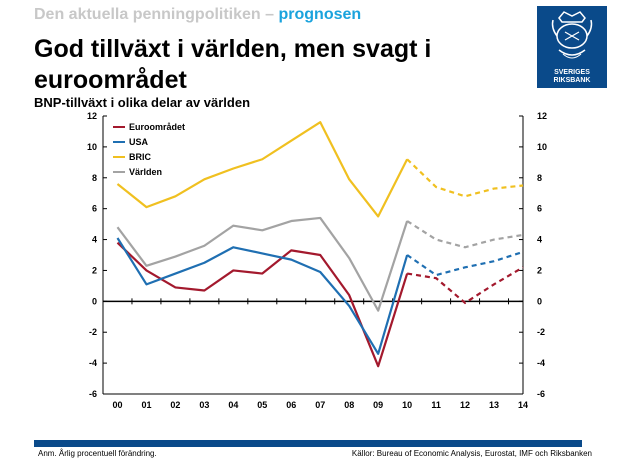 The height and width of the screenshot is (470, 627). Describe the element at coordinates (523, 405) in the screenshot. I see `x-tick-label: 14` at that location.